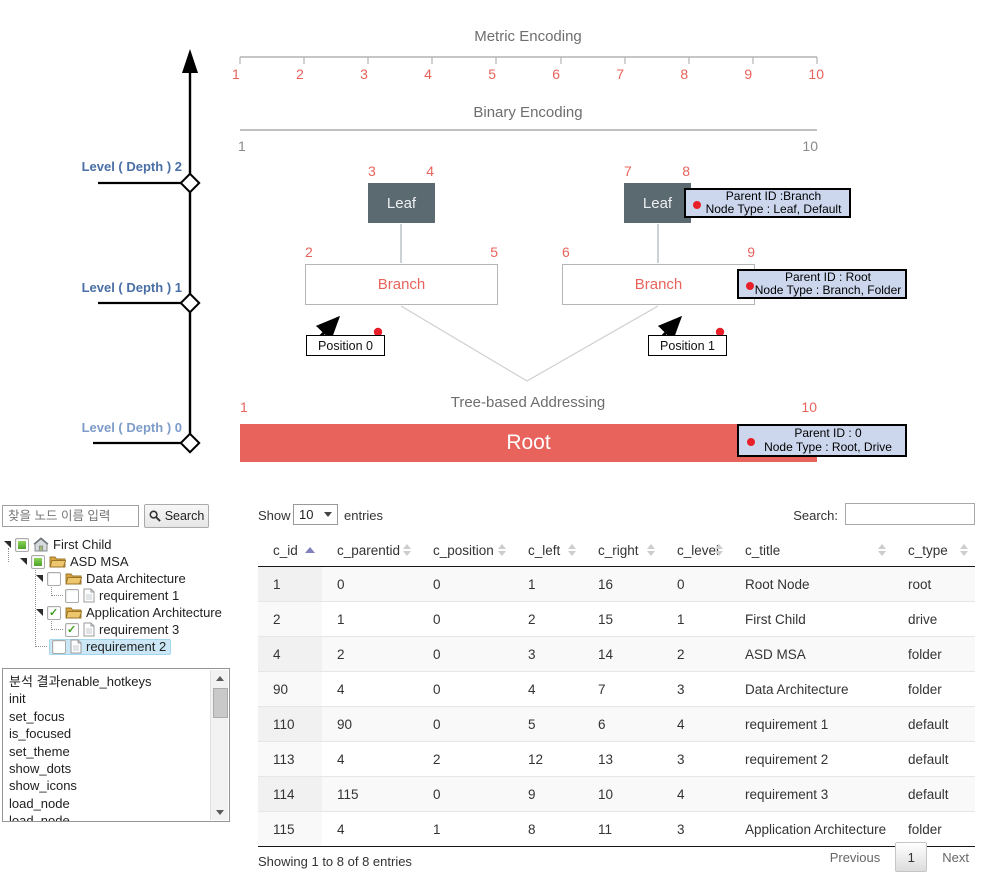  Describe the element at coordinates (720, 332) in the screenshot. I see `red-dot-icon` at that location.